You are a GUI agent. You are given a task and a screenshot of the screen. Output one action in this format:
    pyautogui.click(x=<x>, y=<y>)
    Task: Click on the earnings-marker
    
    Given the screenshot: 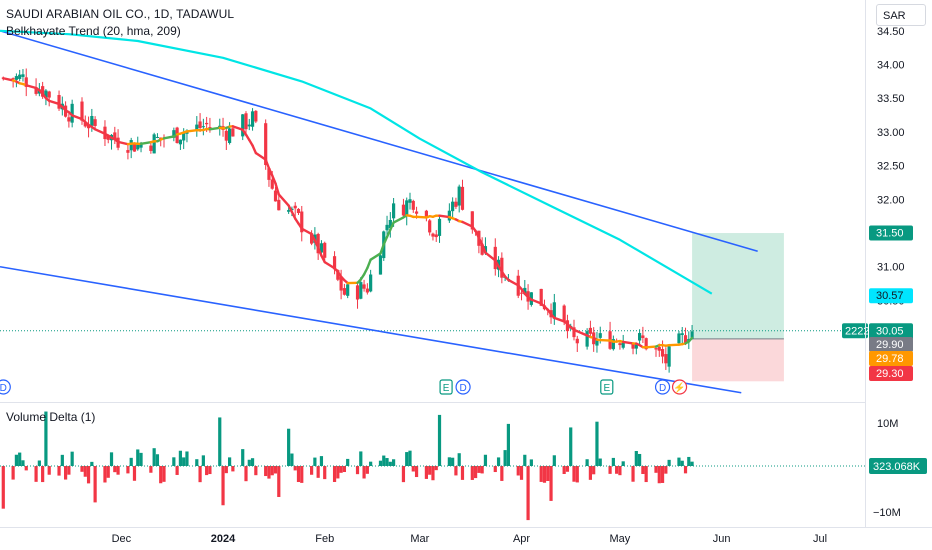 What is the action you would take?
    pyautogui.click(x=607, y=387)
    